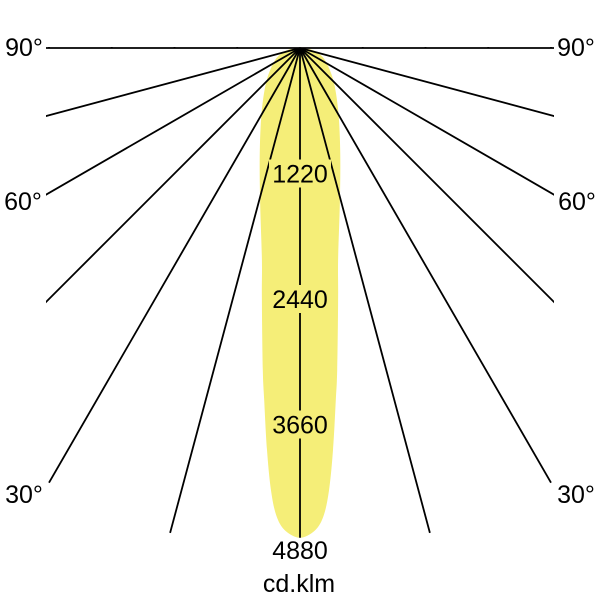 Image resolution: width=600 pixels, height=600 pixels. What do you see at coordinates (576, 48) in the screenshot?
I see `angle-label-right-90: 90°` at bounding box center [576, 48].